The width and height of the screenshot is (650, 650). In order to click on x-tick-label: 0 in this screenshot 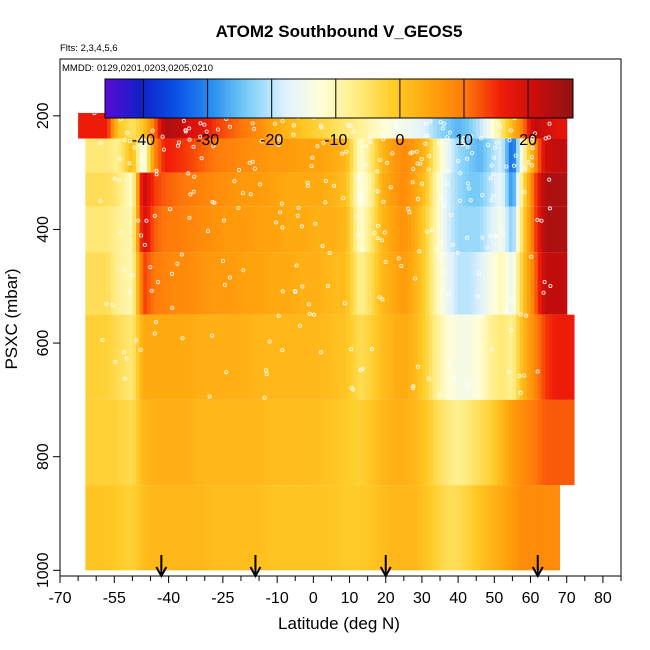, I will do `click(313, 598)`.